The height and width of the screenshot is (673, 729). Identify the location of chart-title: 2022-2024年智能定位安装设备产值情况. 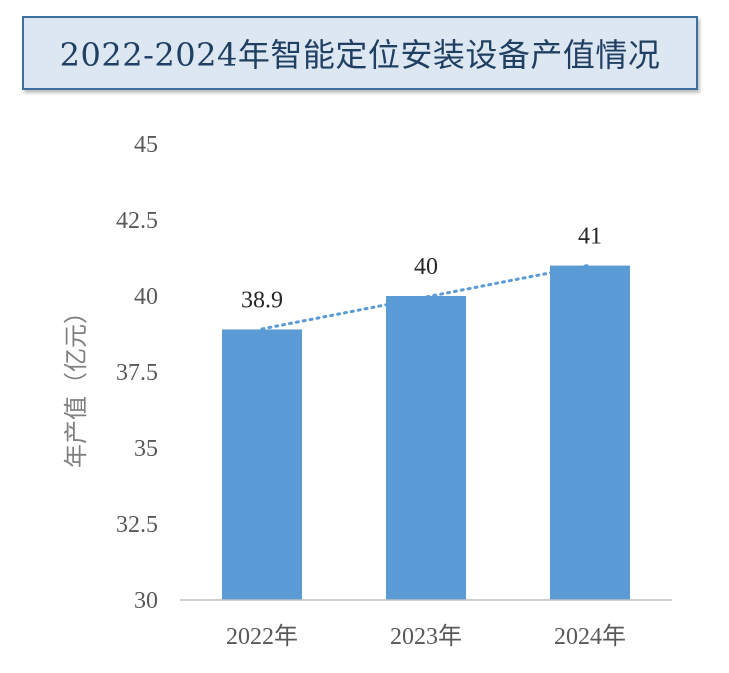
(360, 55).